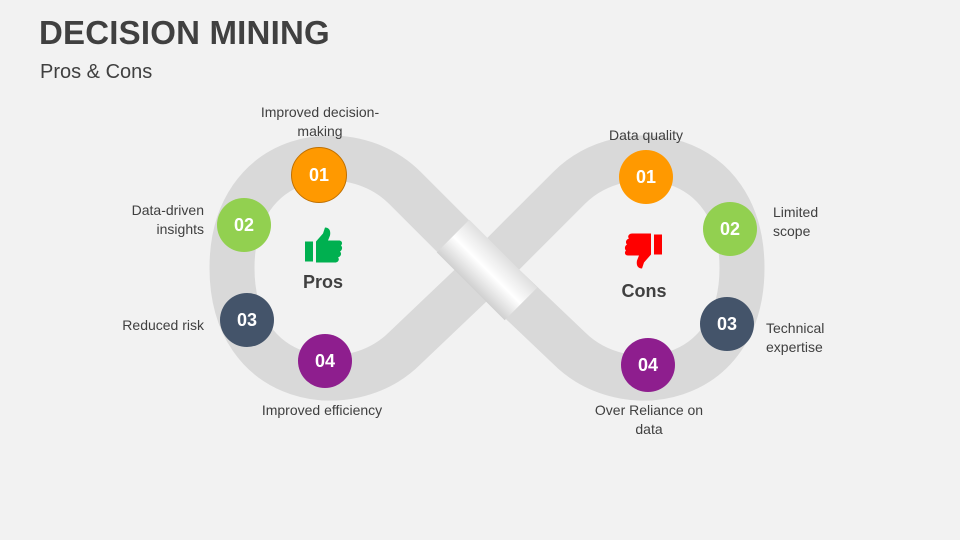 Image resolution: width=960 pixels, height=540 pixels. Describe the element at coordinates (244, 225) in the screenshot. I see `pros-badge-02: 02` at that location.